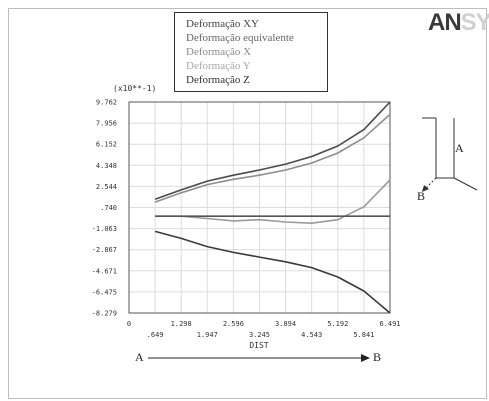 Image resolution: width=489 pixels, height=401 pixels. Describe the element at coordinates (104, 271) in the screenshot. I see `y-tick-label: -4.671` at that location.